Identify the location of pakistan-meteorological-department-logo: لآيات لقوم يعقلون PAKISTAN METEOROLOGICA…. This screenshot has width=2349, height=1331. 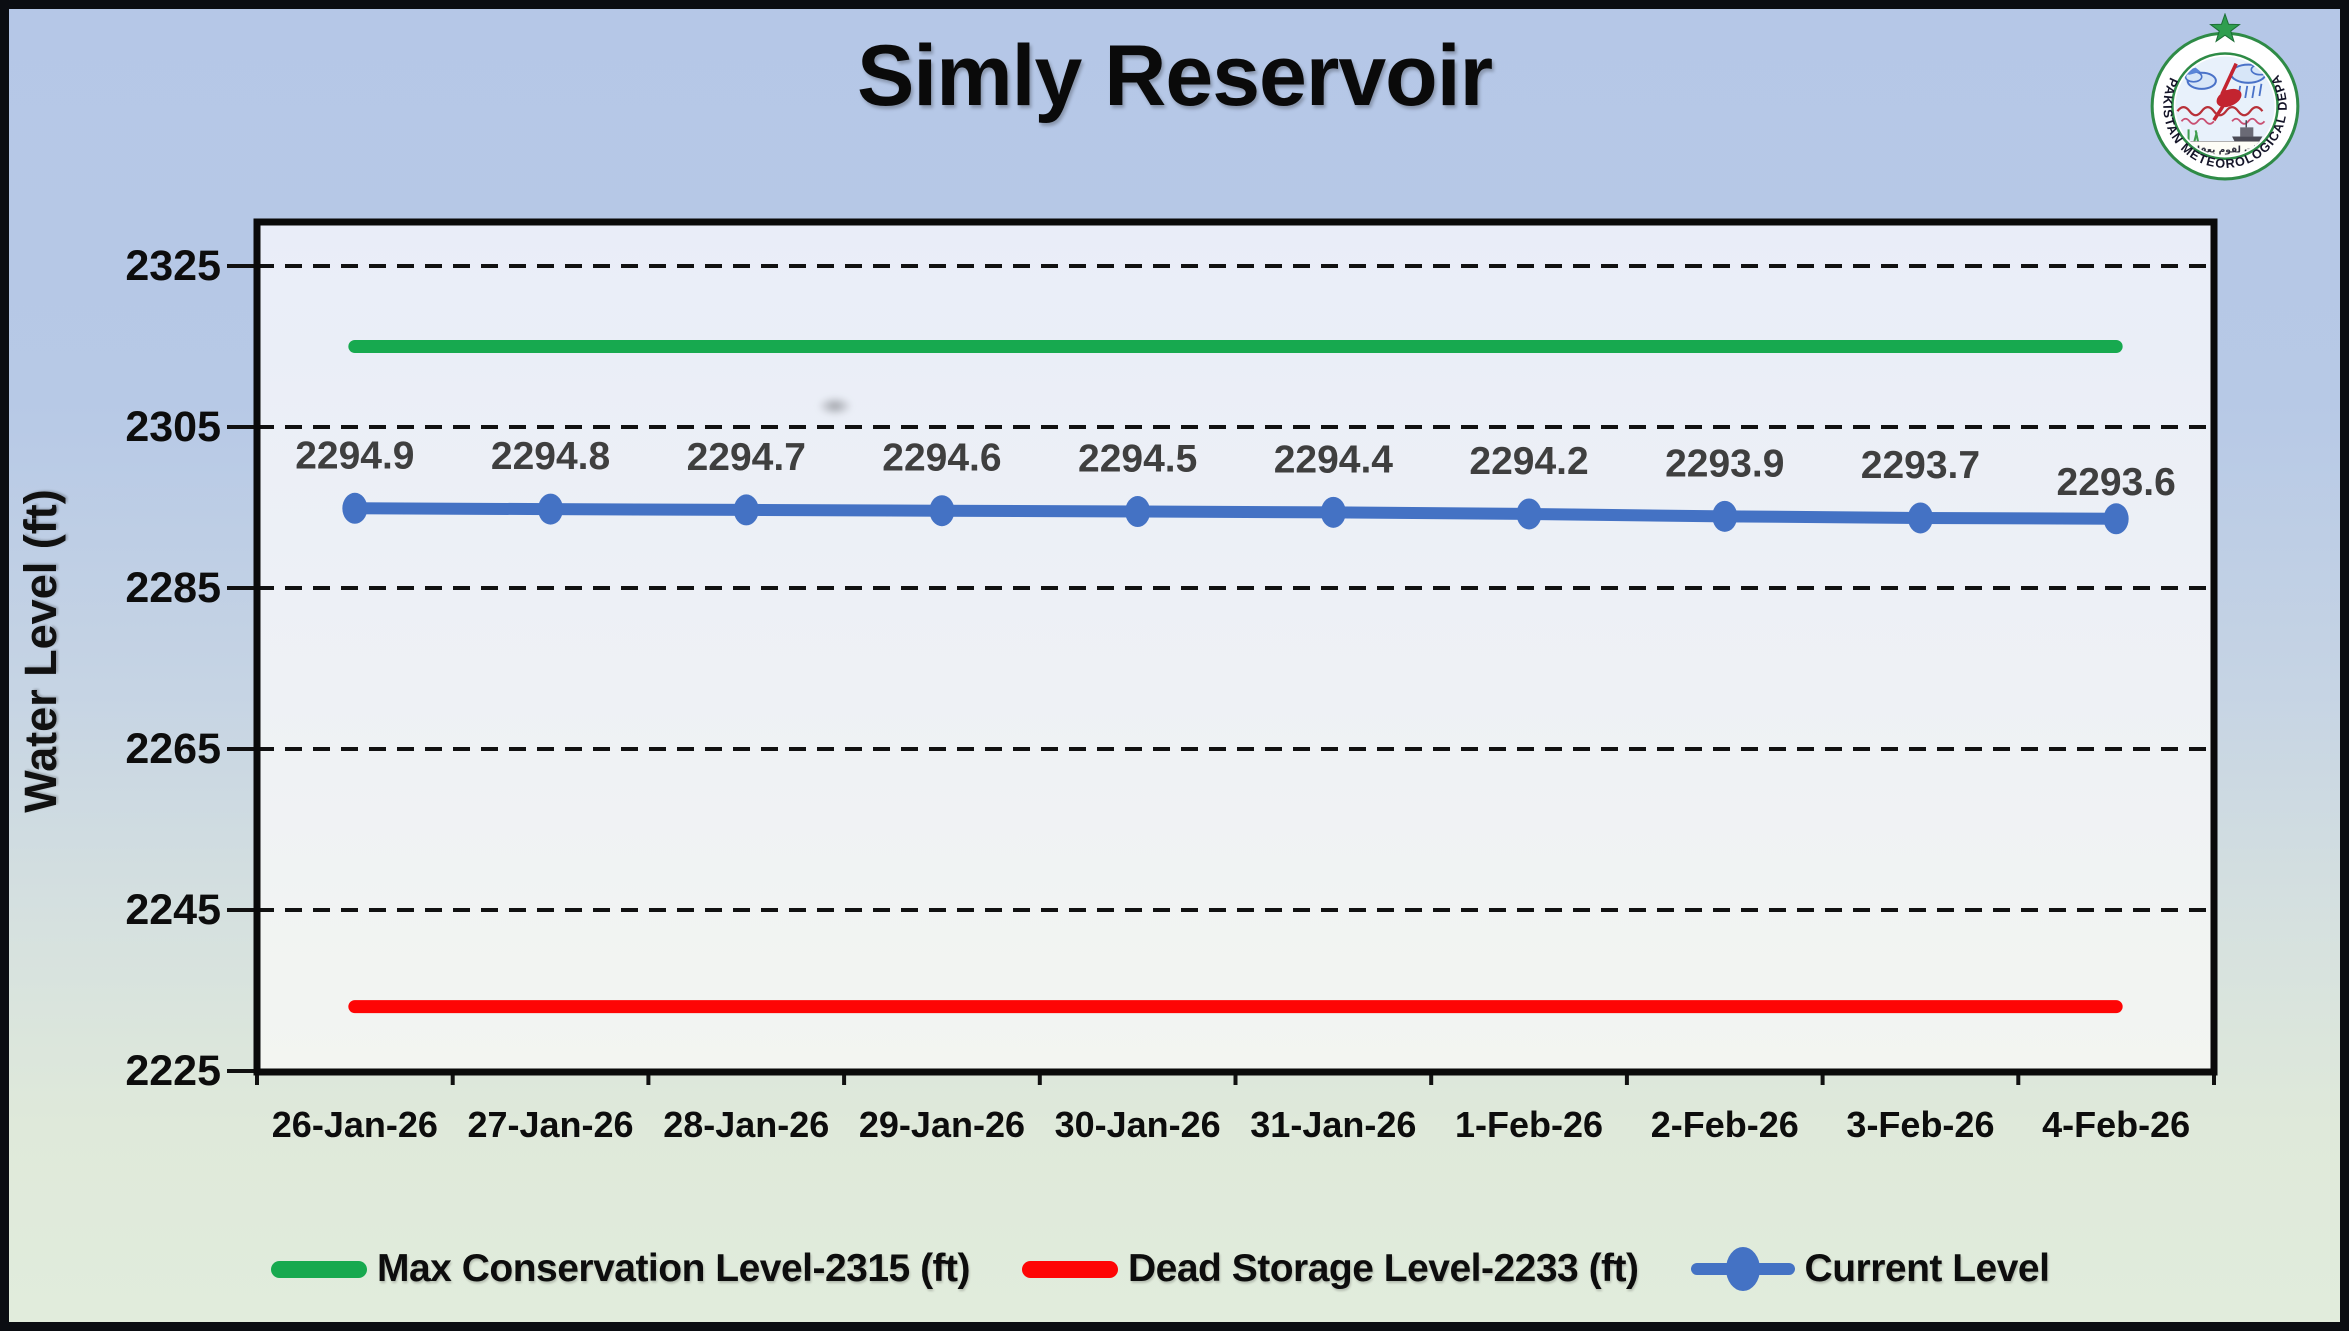
(2221, 97).